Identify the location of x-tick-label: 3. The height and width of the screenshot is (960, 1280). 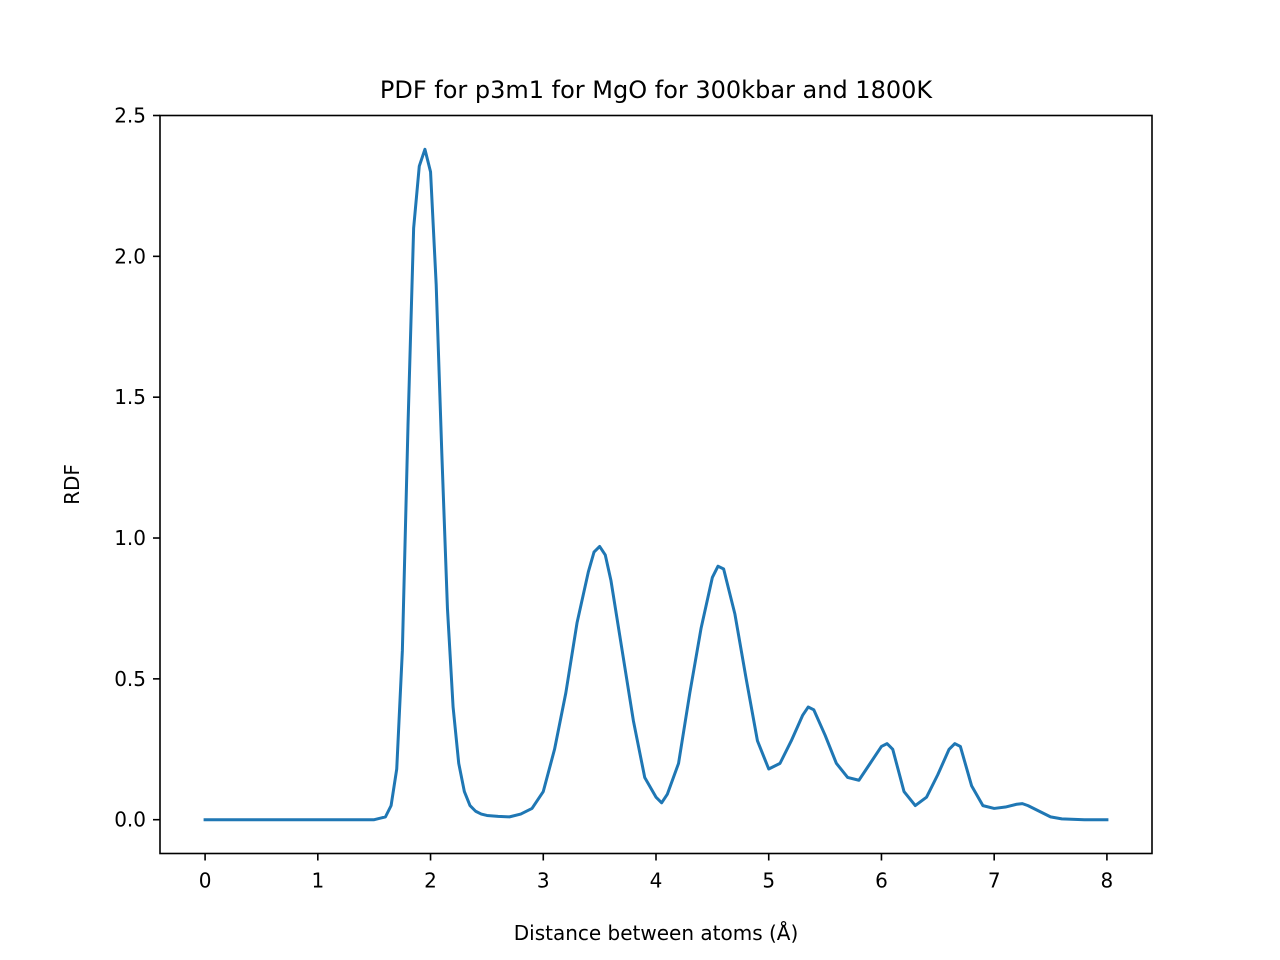
(543, 881).